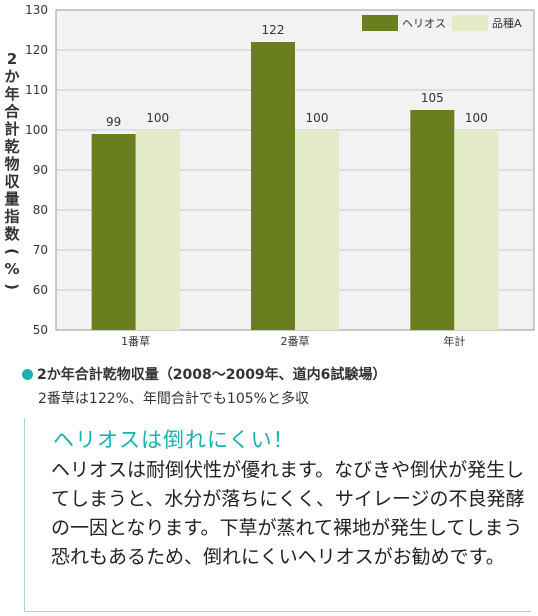 This screenshot has height=616, width=538. Describe the element at coordinates (507, 23) in the screenshot. I see `legend-label: 品種A` at that location.